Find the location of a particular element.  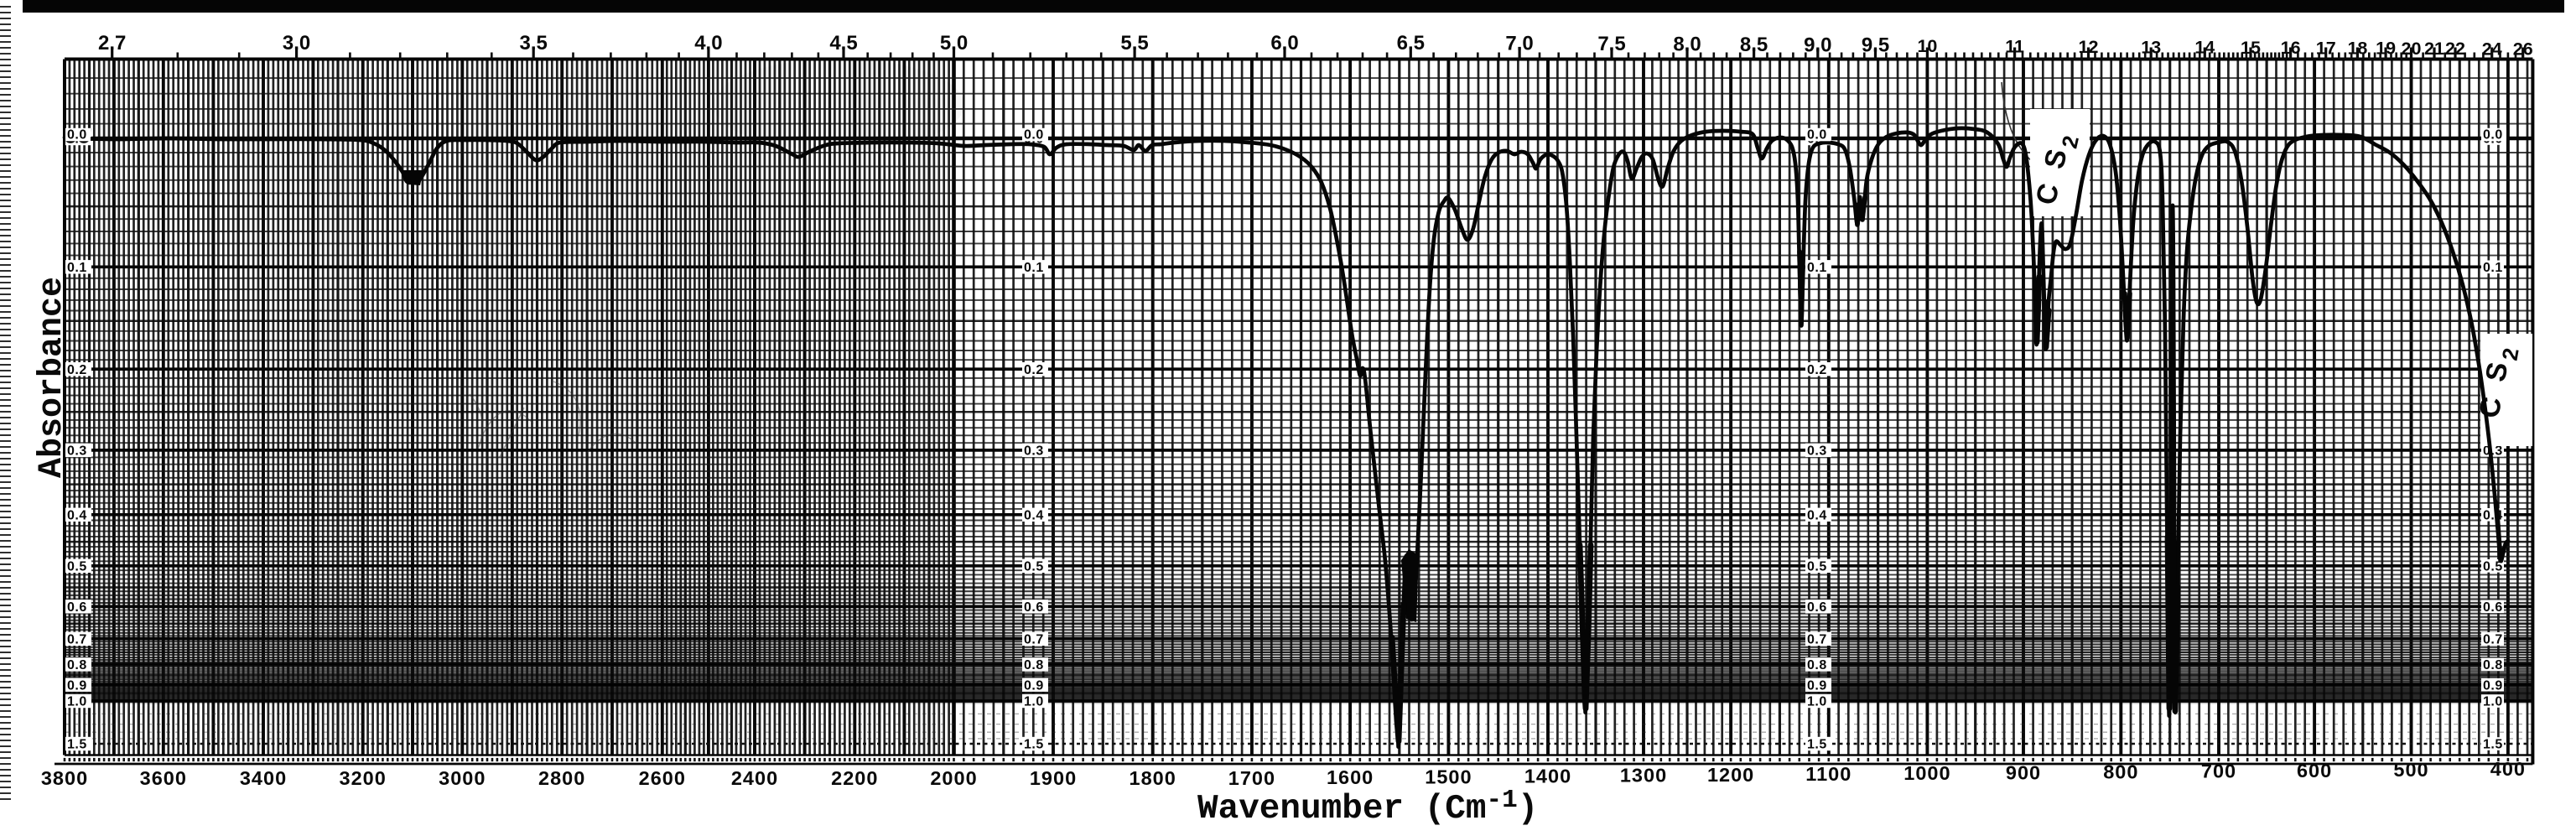

svg-text: 3200 is located at coordinates (363, 778).